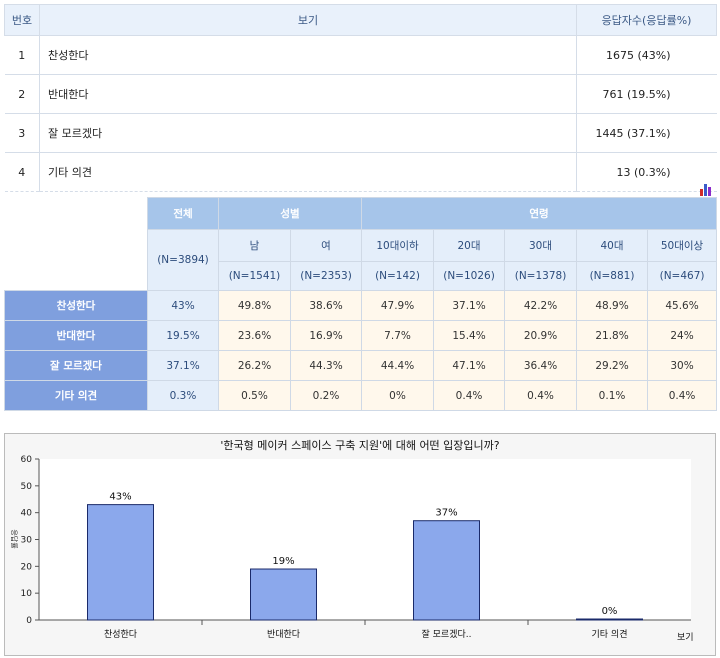 This screenshot has width=720, height=658. I want to click on bar-value-label: 0%, so click(610, 611).